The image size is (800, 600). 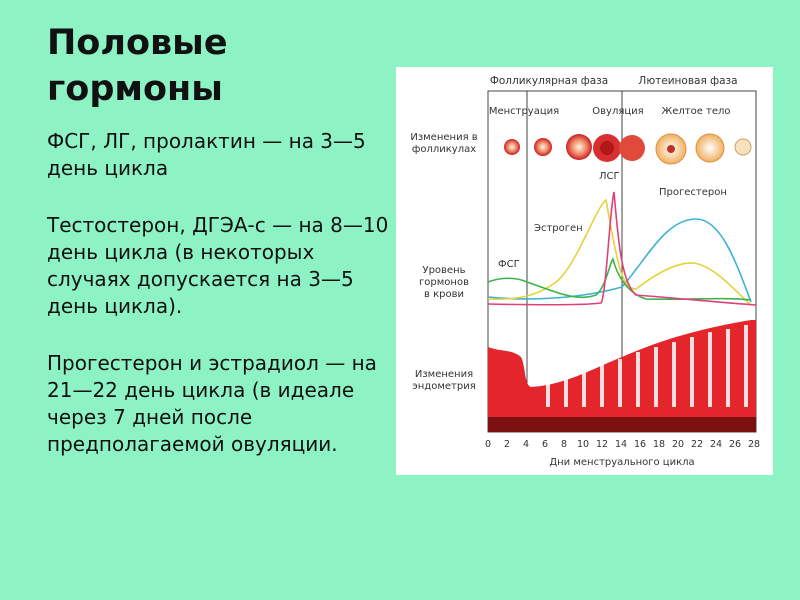 What do you see at coordinates (545, 444) in the screenshot?
I see `x-tick: 6` at bounding box center [545, 444].